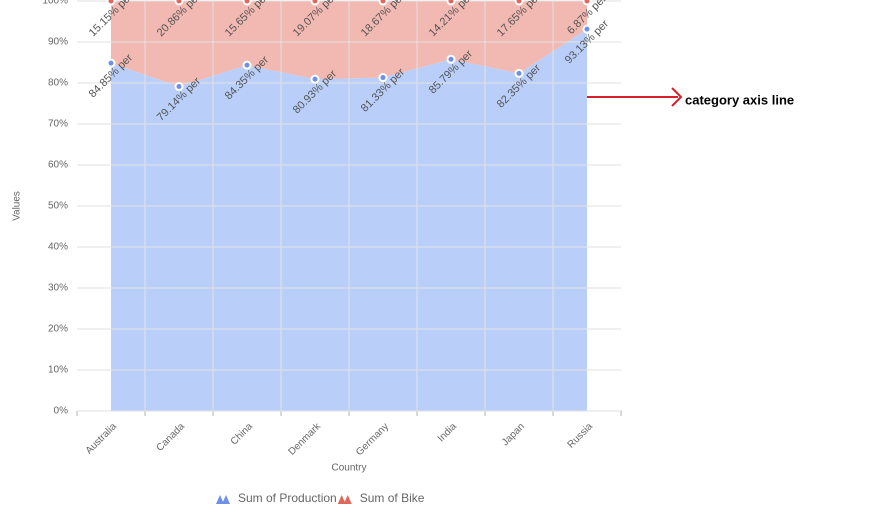 This screenshot has height=516, width=869. What do you see at coordinates (348, 468) in the screenshot?
I see `x-axis-title: Country` at bounding box center [348, 468].